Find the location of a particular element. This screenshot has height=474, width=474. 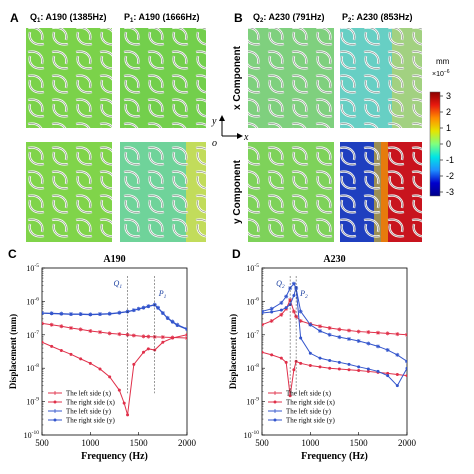

colorbar-tick-label: 0 is located at coordinates (448, 144).